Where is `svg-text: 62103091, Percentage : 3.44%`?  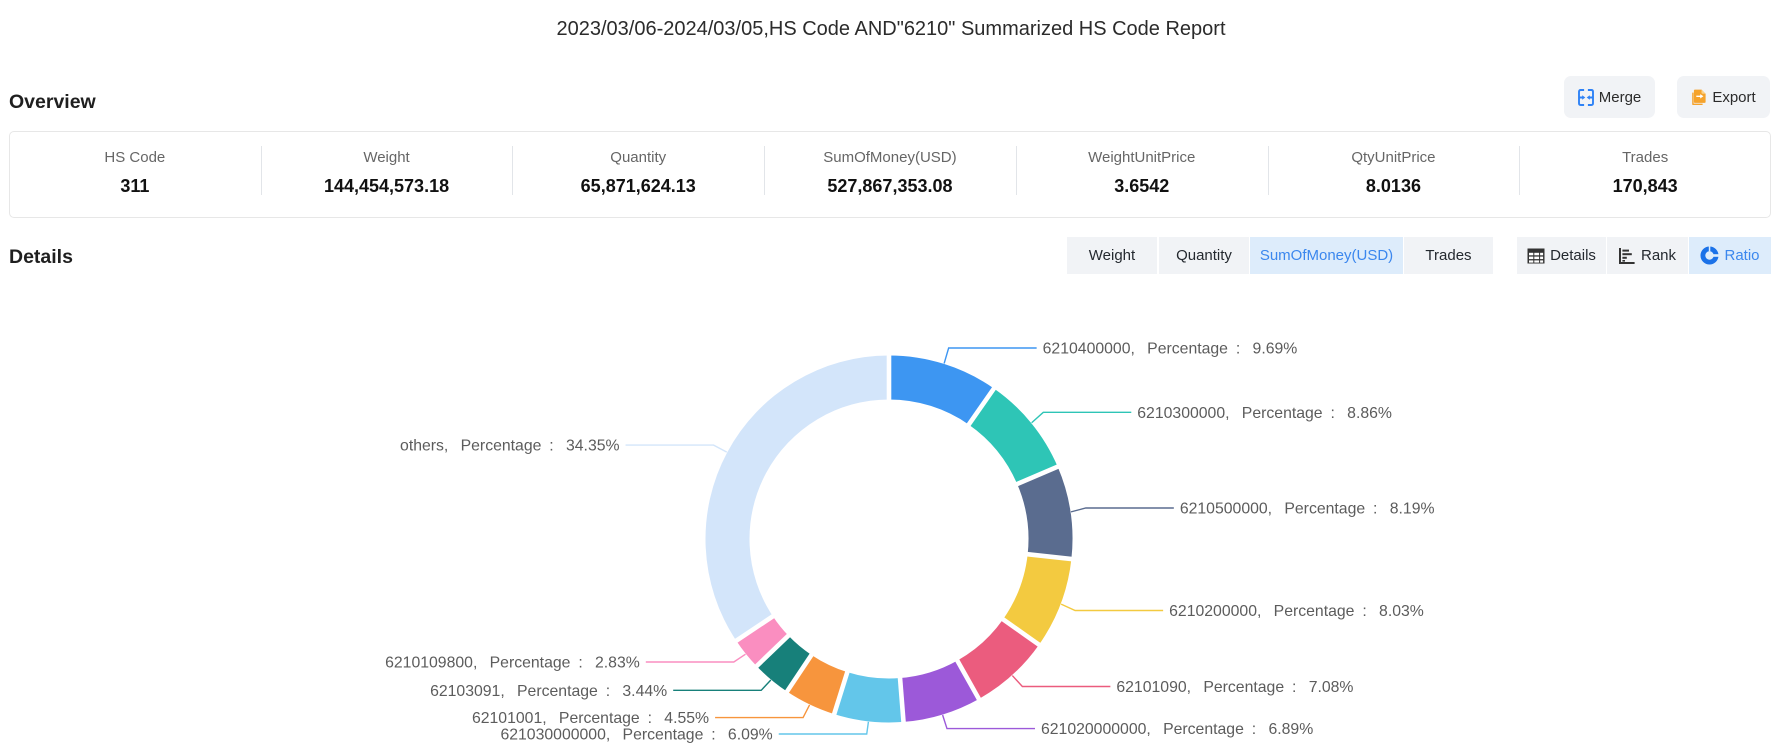 svg-text: 62103091, Percentage : 3.44% is located at coordinates (548, 691).